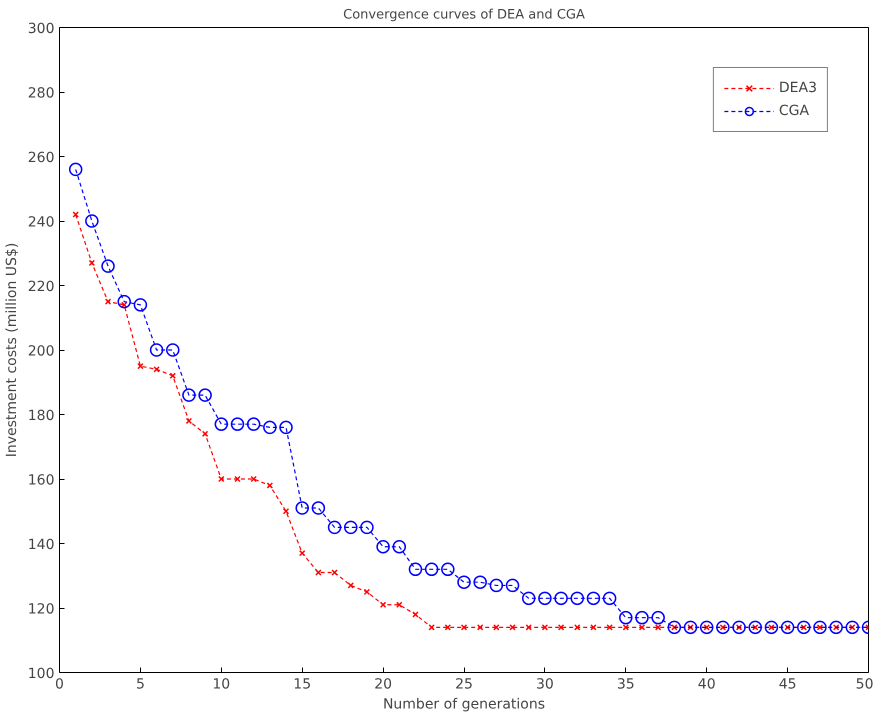  What do you see at coordinates (41, 222) in the screenshot?
I see `y-tick-label: 240` at bounding box center [41, 222].